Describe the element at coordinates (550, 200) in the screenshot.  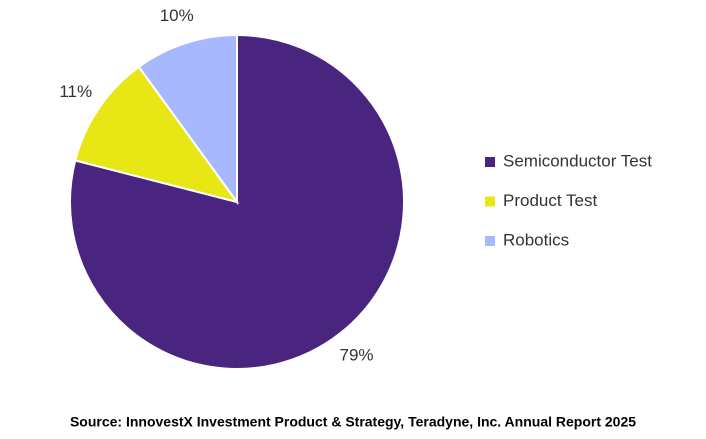
I see `legend-label: Product Test` at that location.